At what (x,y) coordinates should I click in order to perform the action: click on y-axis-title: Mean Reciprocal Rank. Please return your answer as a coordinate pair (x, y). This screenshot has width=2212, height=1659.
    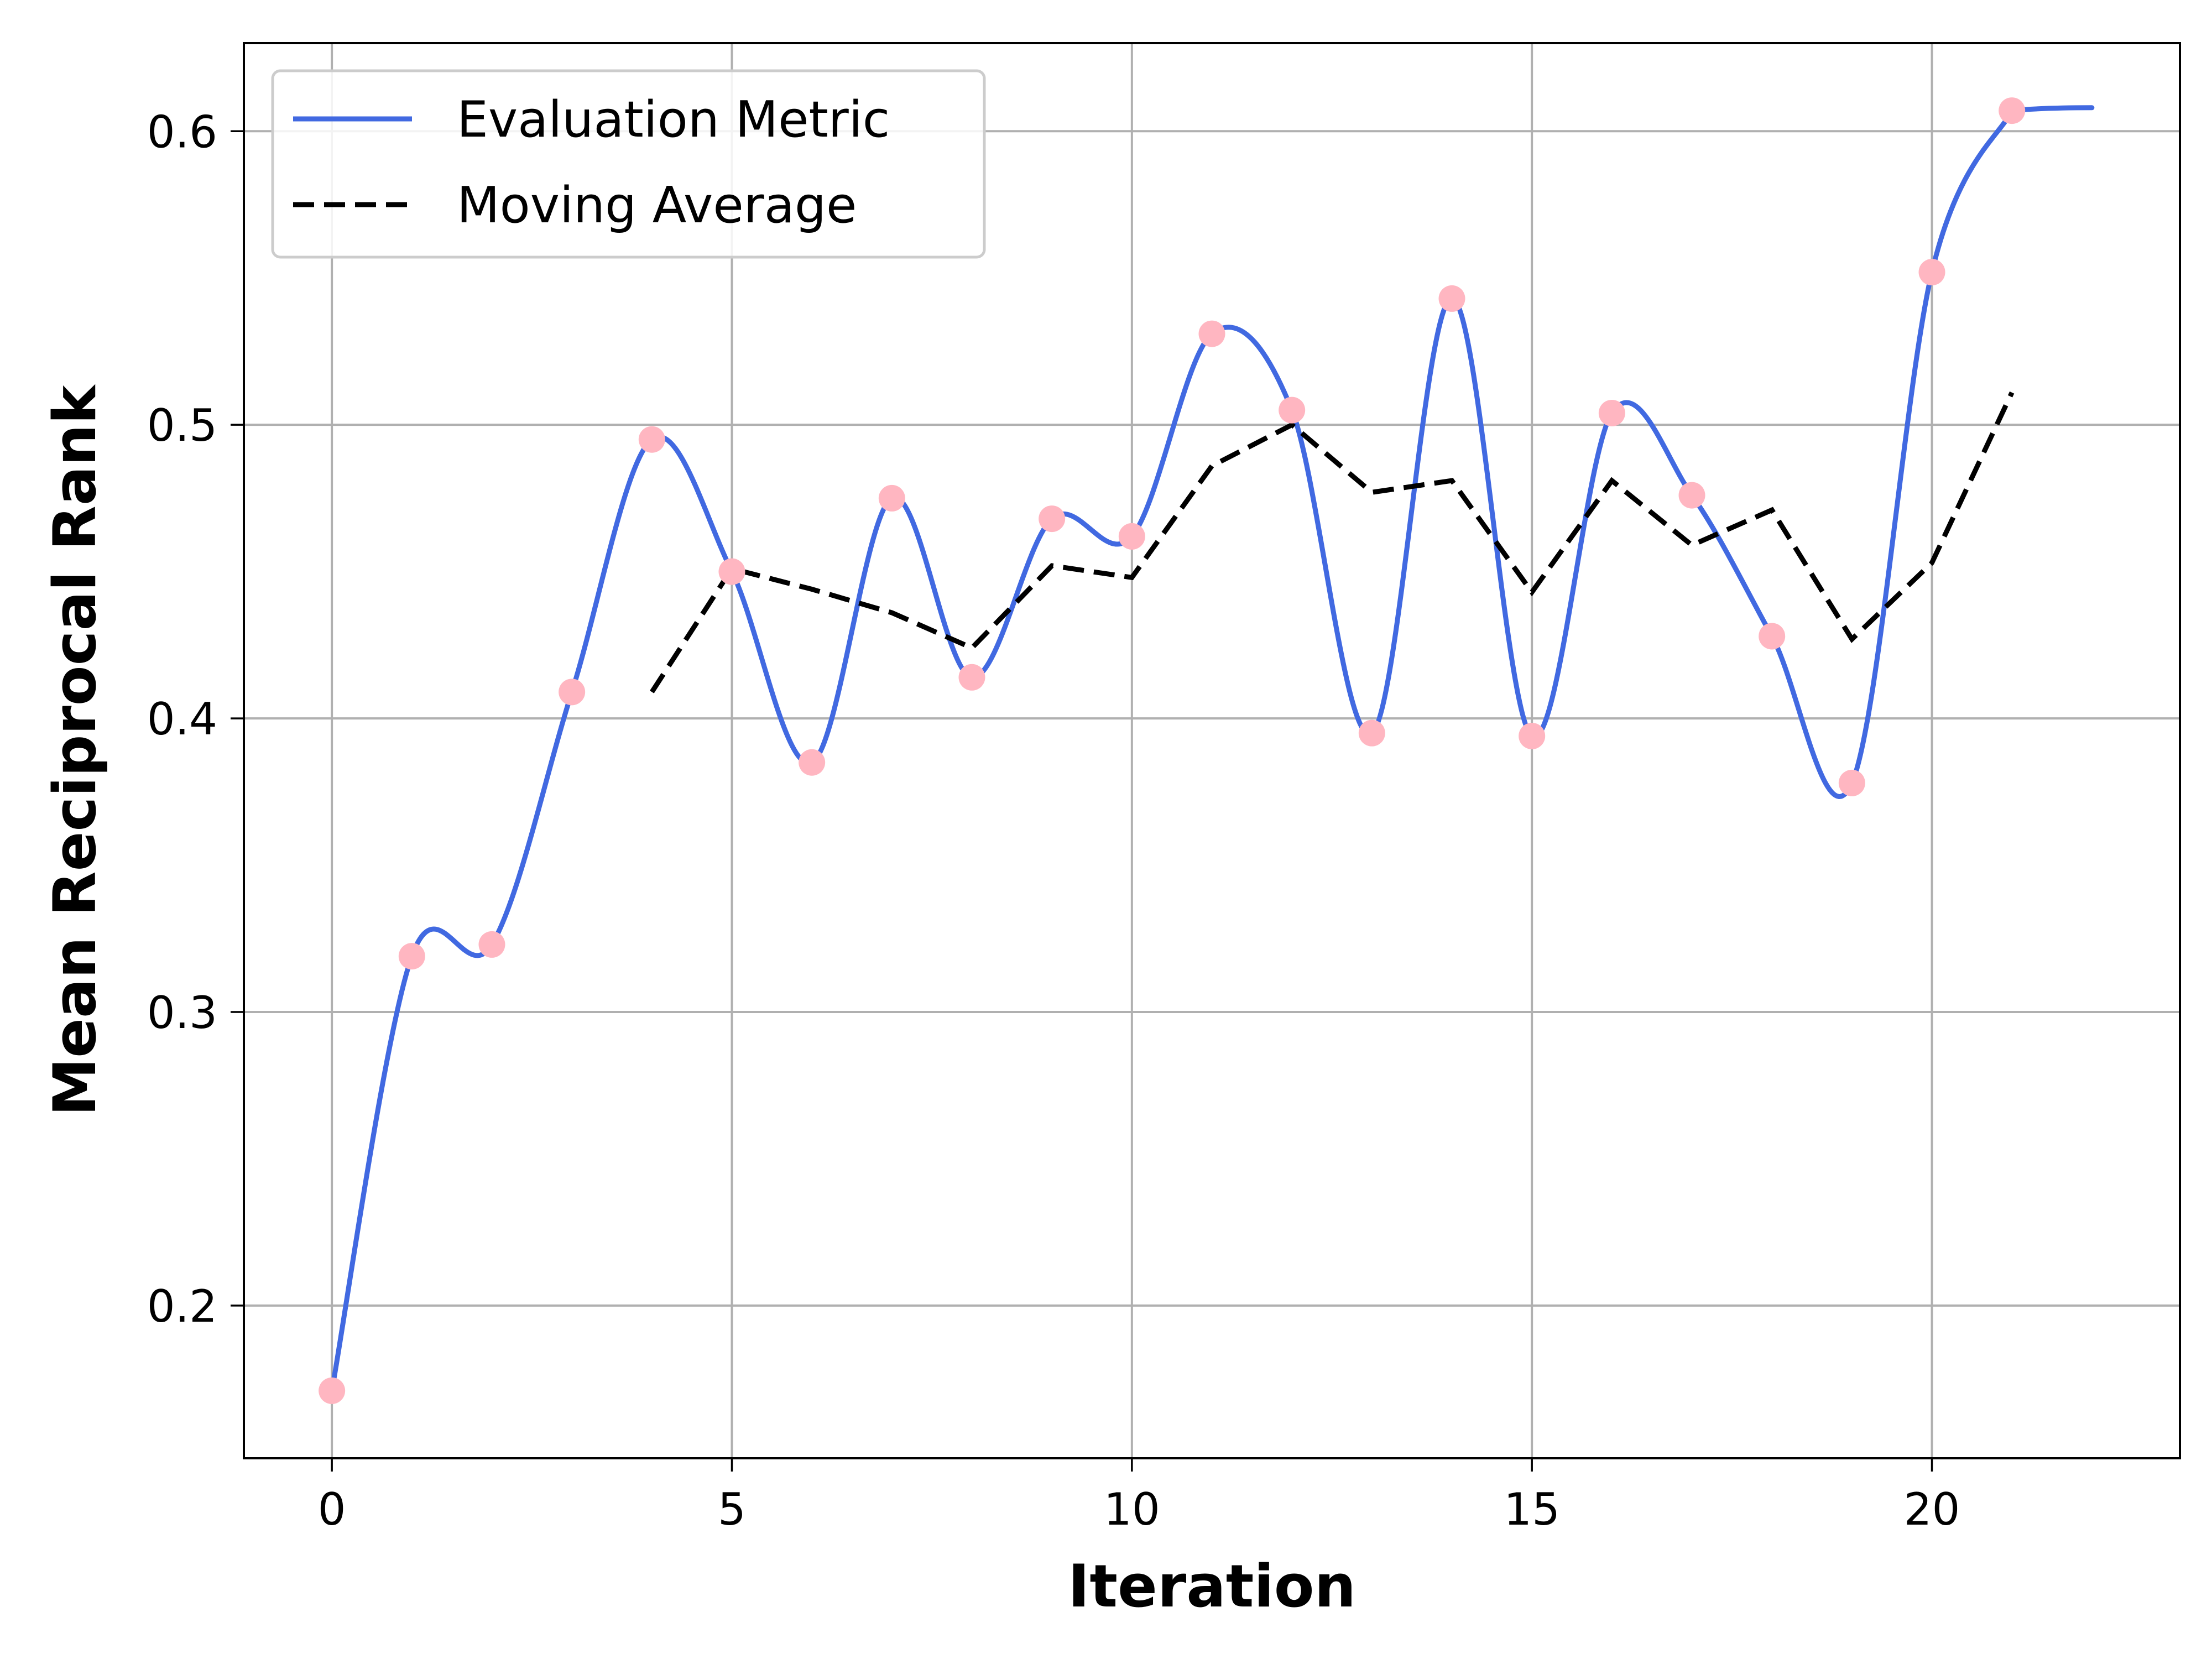
    Looking at the image, I should click on (75, 750).